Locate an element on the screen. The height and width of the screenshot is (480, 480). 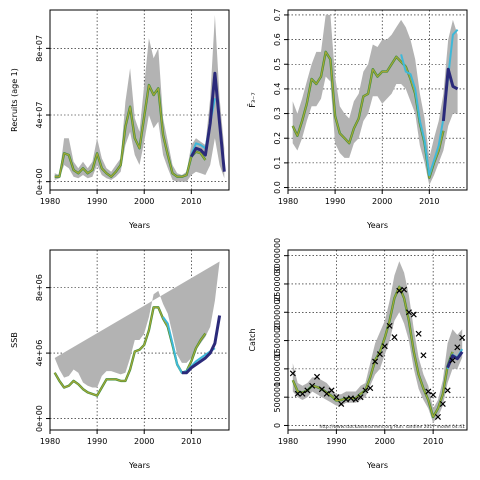
y-axis-title: SSB is located at coordinates (14, 340).